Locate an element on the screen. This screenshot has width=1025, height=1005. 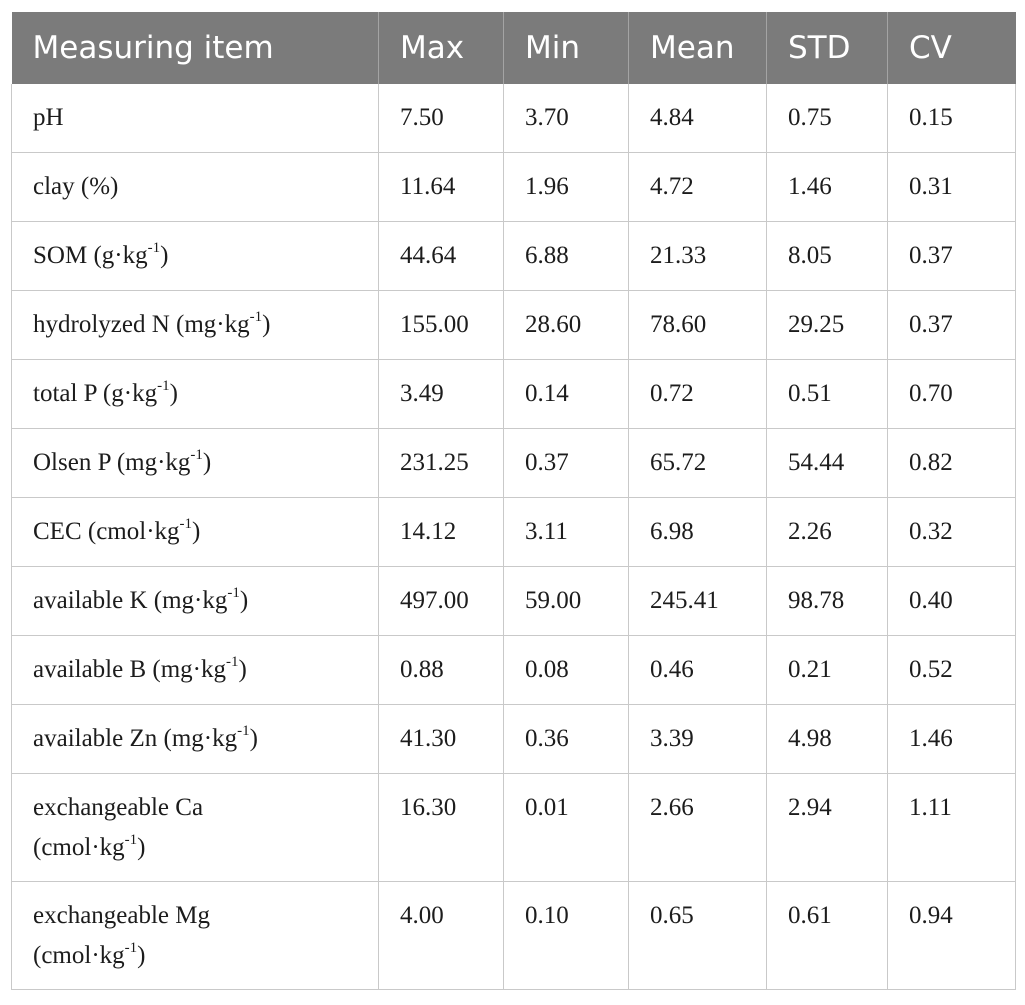
cv-cell: 1.46 is located at coordinates (951, 739).